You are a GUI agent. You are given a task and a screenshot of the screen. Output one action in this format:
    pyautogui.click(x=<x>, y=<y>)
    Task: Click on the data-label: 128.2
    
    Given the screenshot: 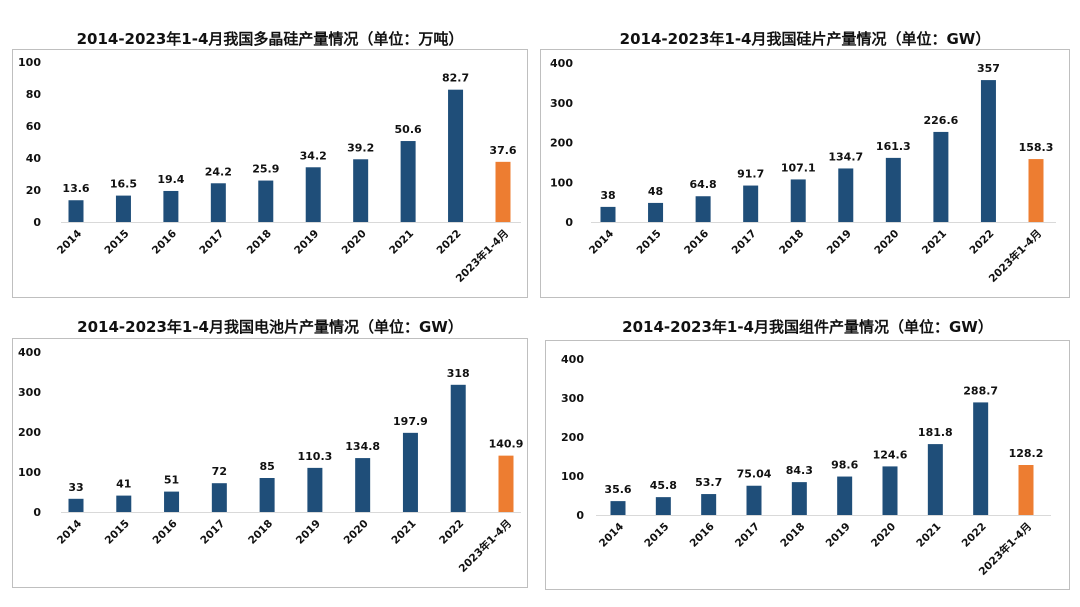 What is the action you would take?
    pyautogui.click(x=1026, y=453)
    